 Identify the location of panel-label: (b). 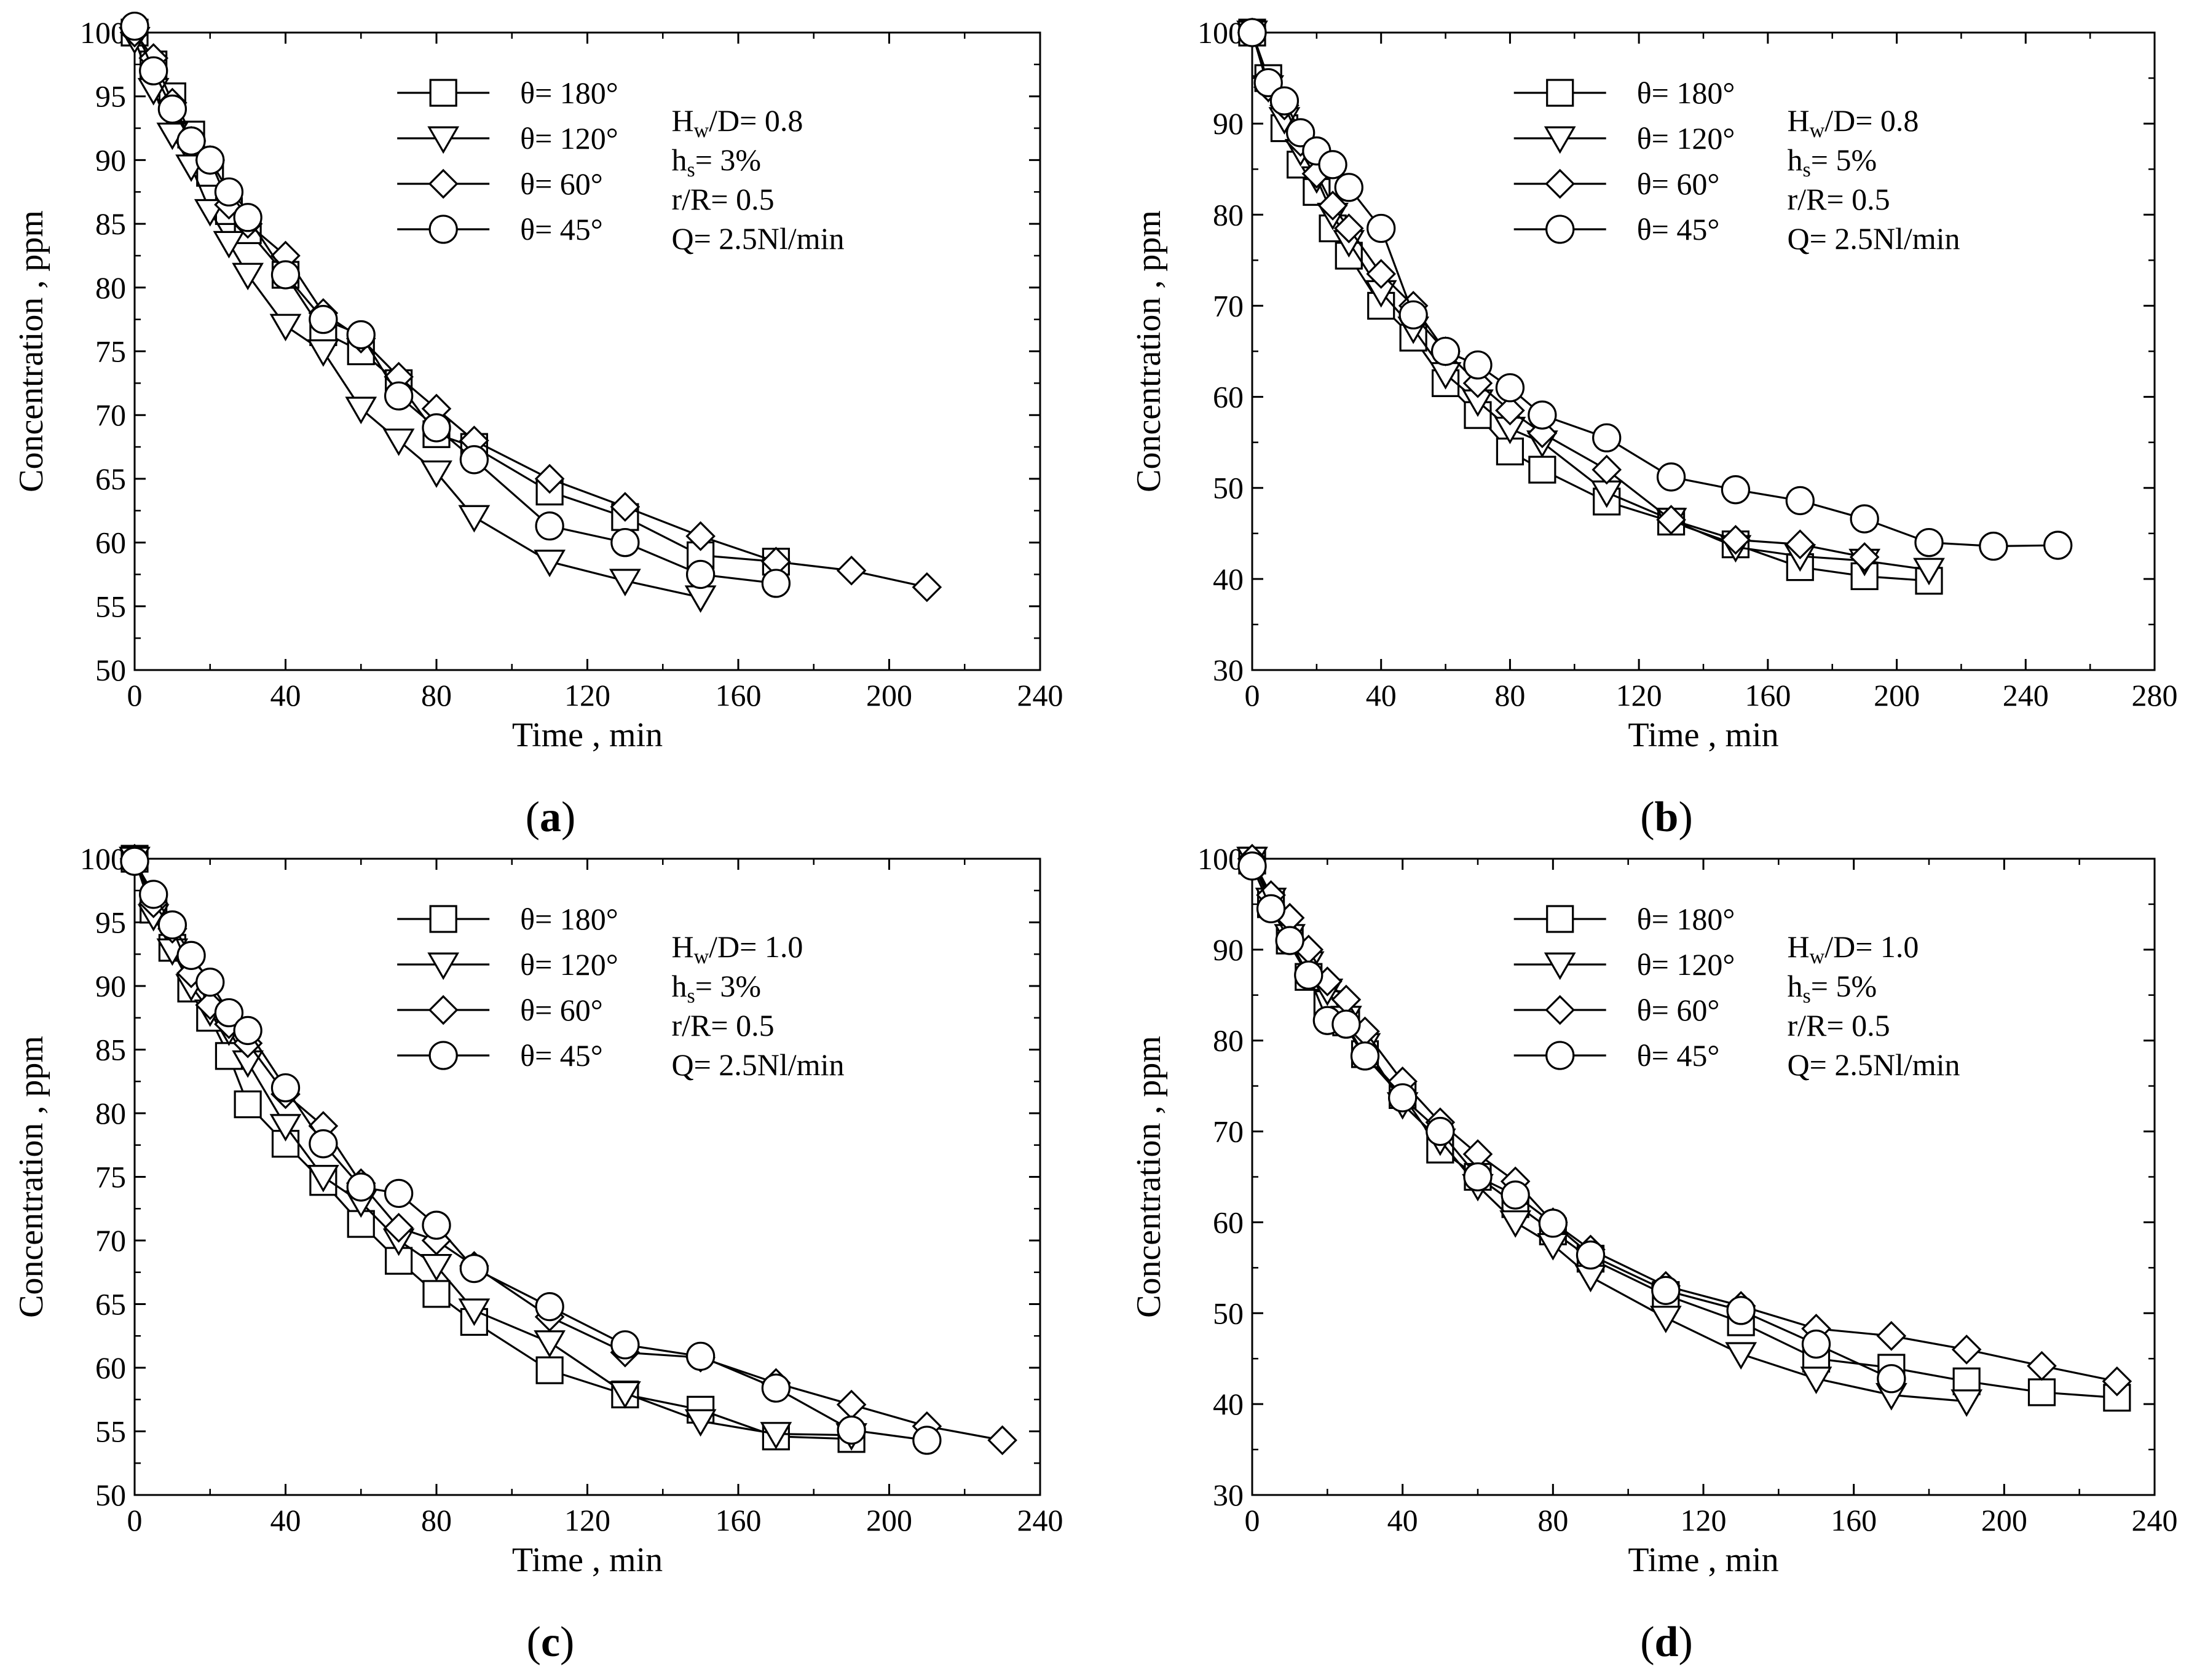
(1667, 817).